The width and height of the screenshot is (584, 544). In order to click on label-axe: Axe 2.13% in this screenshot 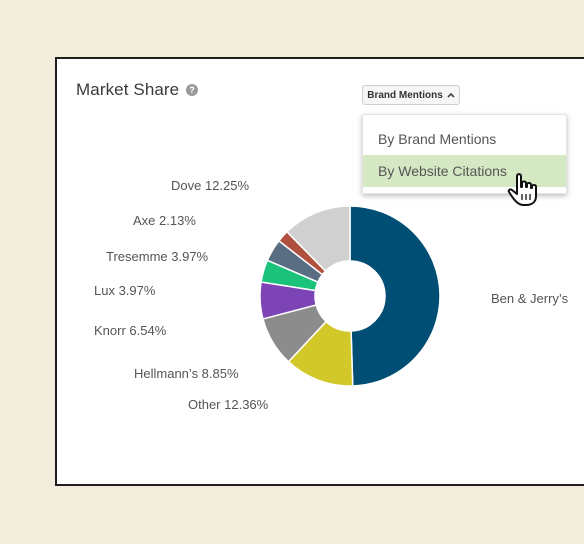, I will do `click(164, 220)`.